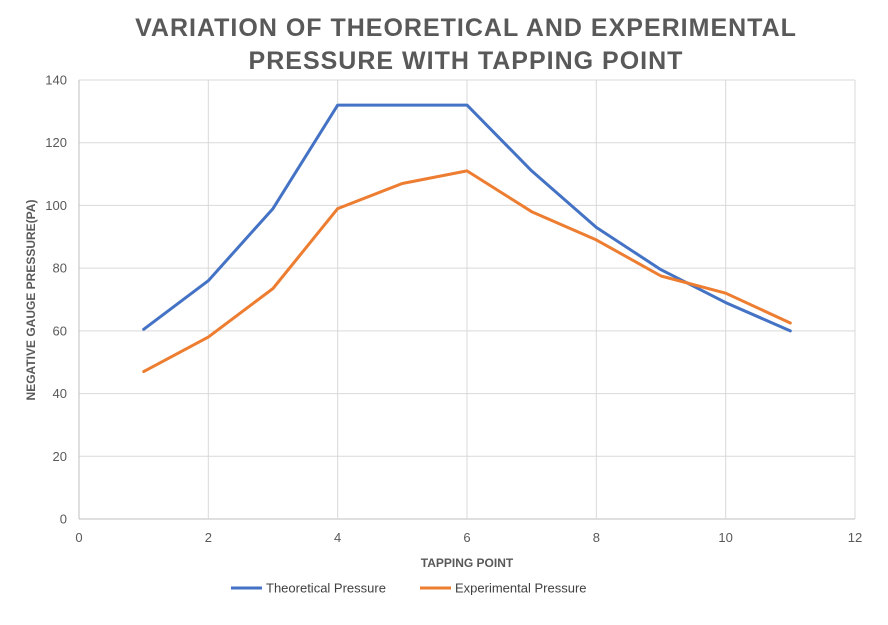  What do you see at coordinates (855, 537) in the screenshot?
I see `x-tick-label: 12` at bounding box center [855, 537].